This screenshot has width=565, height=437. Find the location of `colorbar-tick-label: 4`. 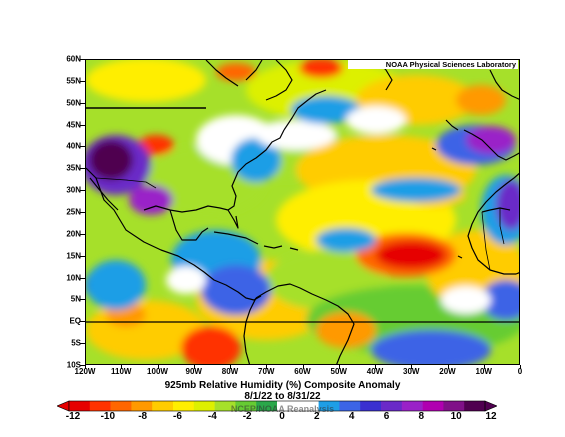

colorbar-tick-label: 4 is located at coordinates (351, 416).